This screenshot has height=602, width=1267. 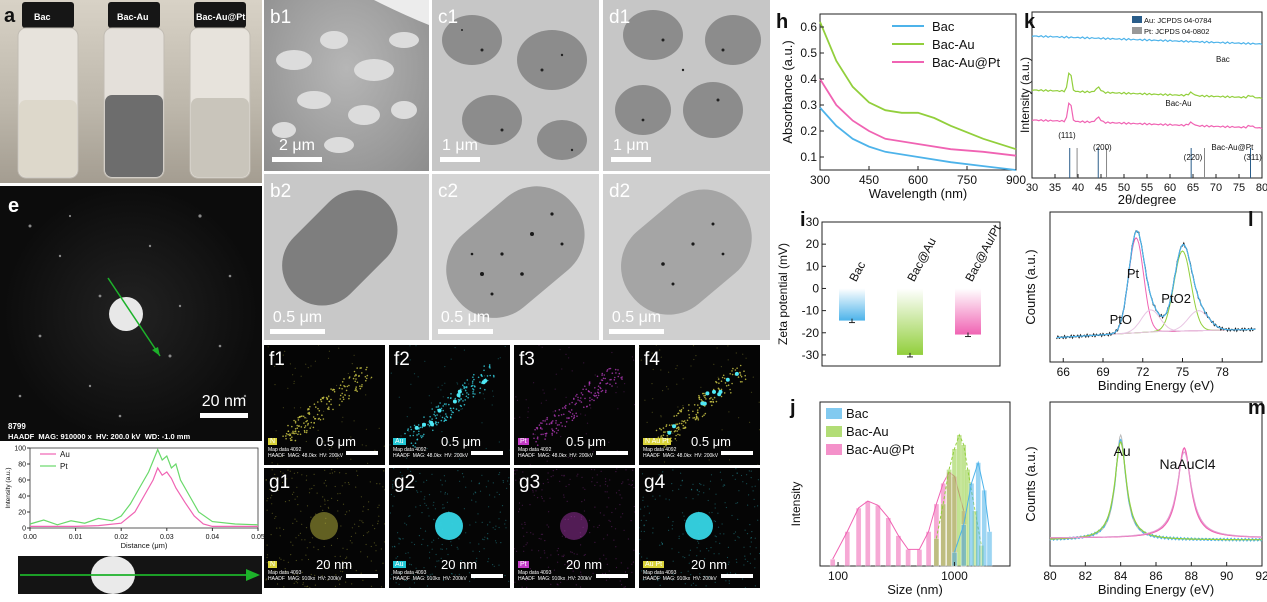 What do you see at coordinates (1216, 188) in the screenshot?
I see `tick-label: 70` at bounding box center [1216, 188].